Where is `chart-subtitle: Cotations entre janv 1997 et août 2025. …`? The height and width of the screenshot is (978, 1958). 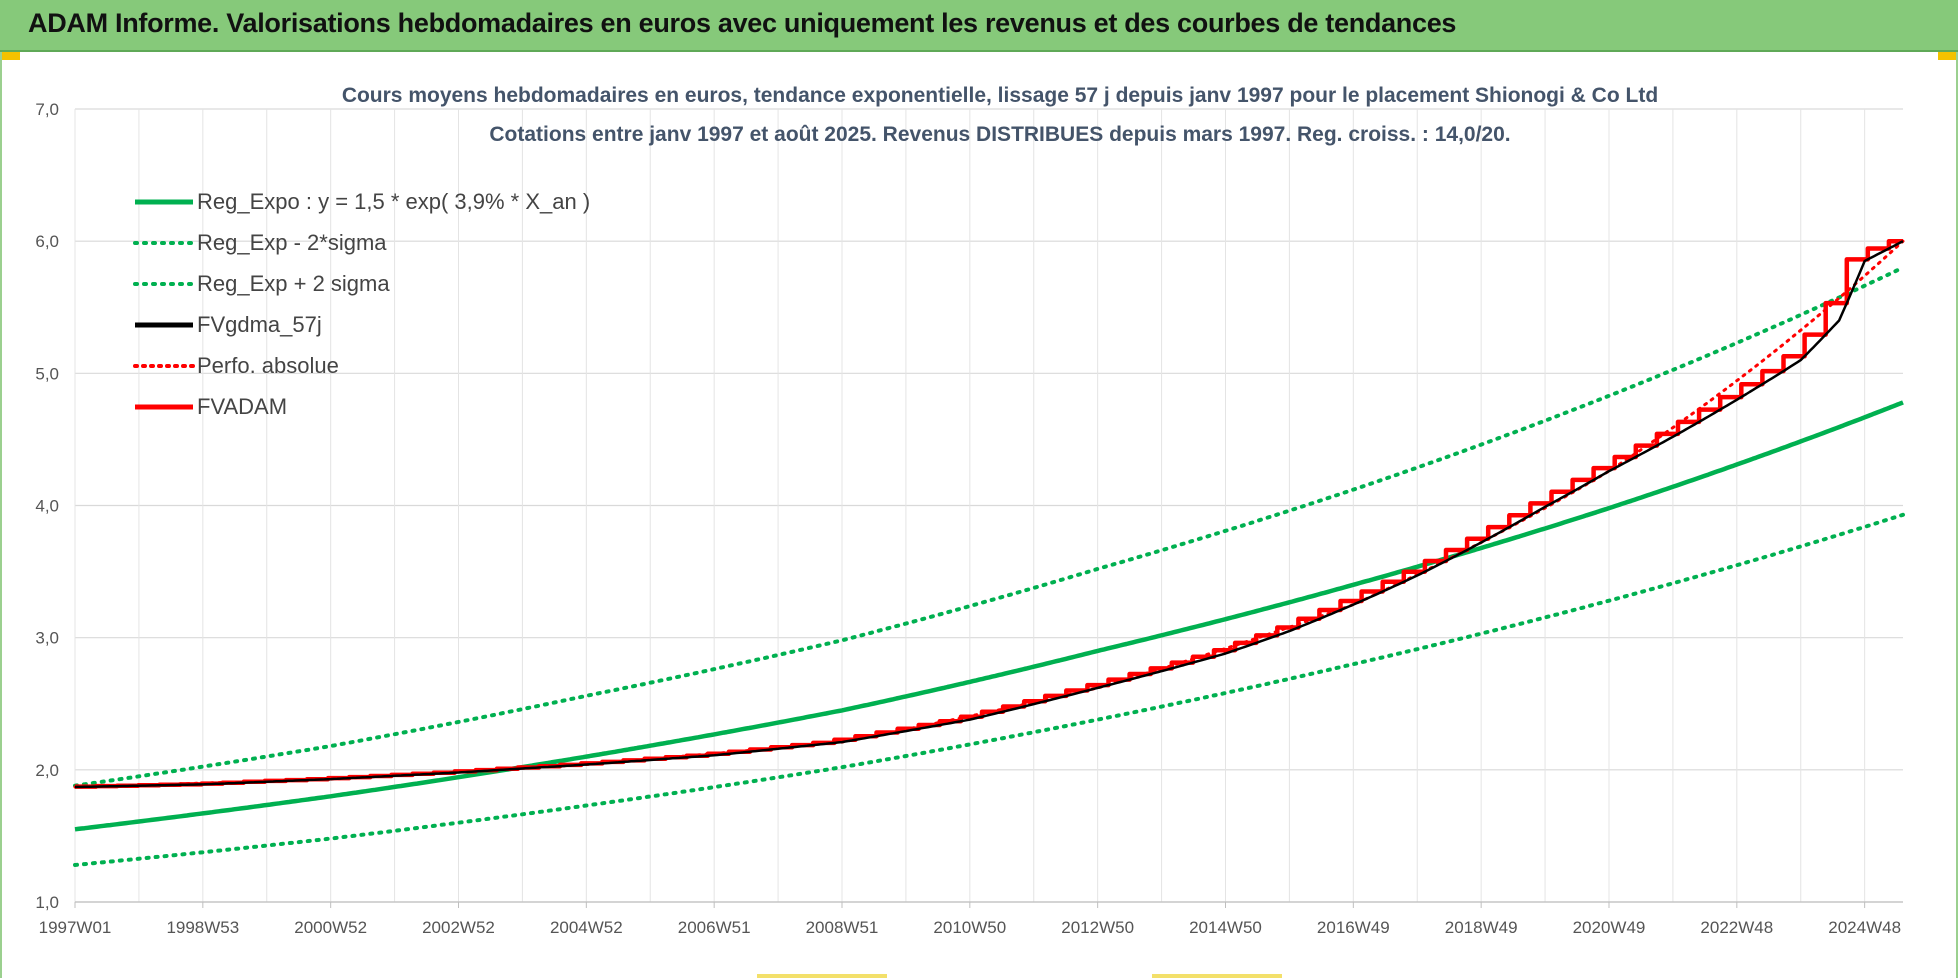 chart-subtitle: Cotations entre janv 1997 et août 2025. … is located at coordinates (999, 134).